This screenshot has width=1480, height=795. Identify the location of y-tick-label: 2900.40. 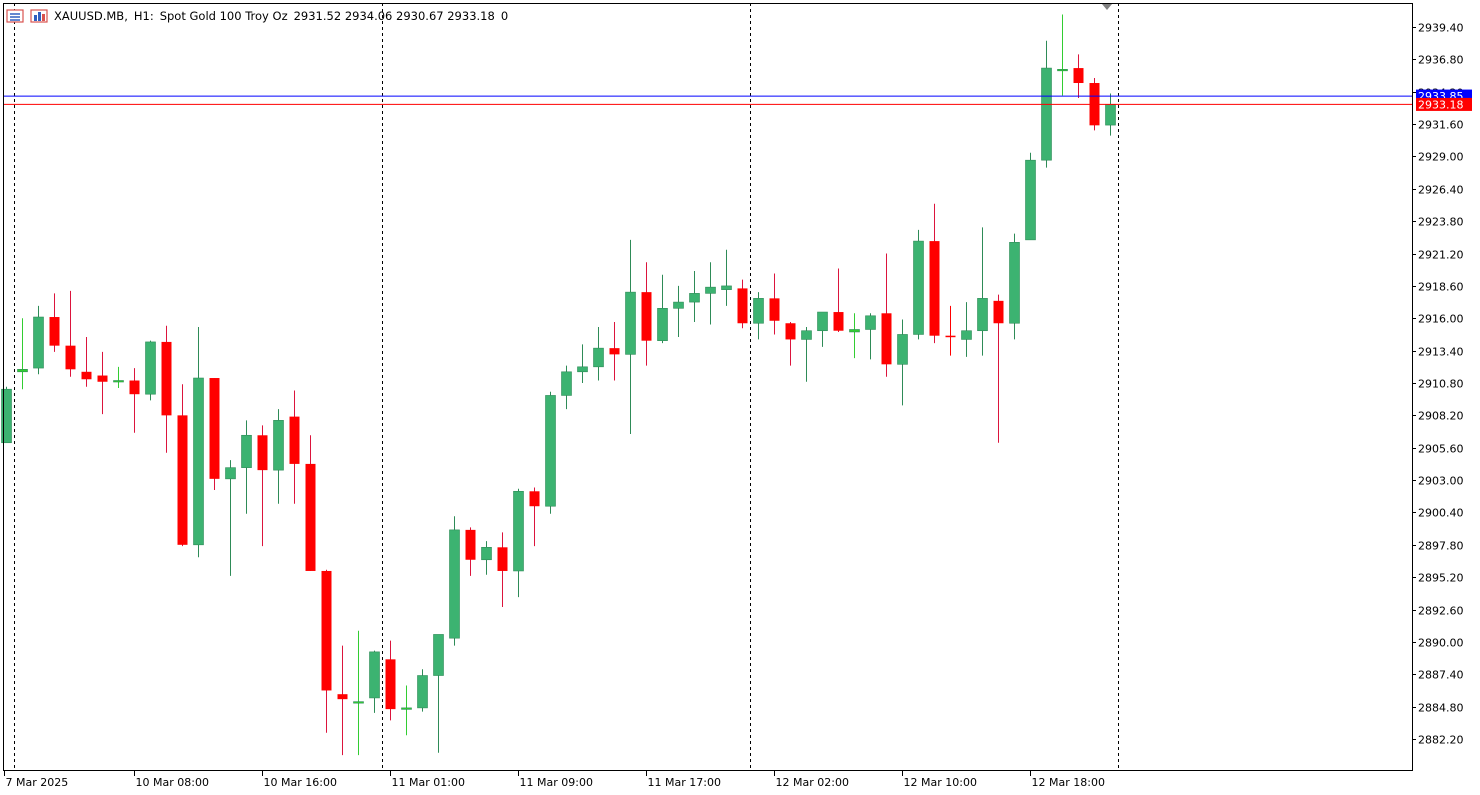
(1441, 513).